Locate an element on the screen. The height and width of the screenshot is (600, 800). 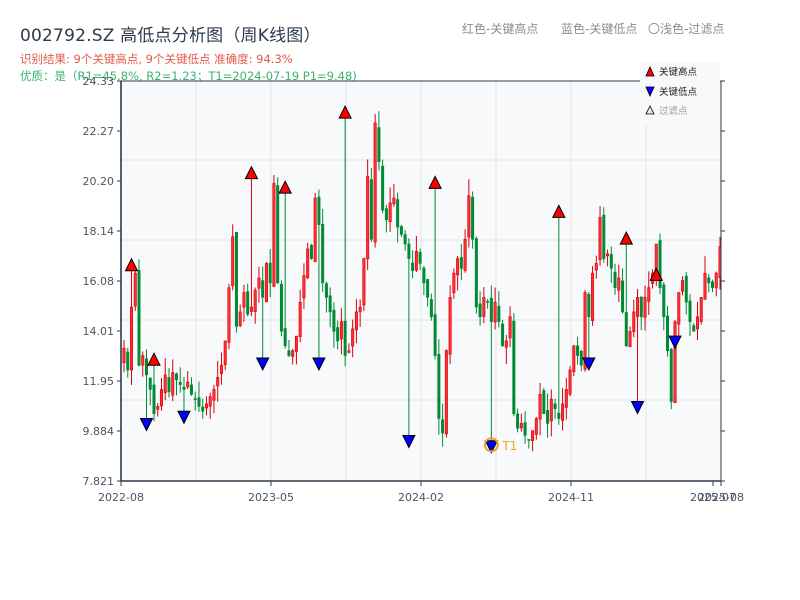
y-tick-label: 14.01 is located at coordinates (99, 331).